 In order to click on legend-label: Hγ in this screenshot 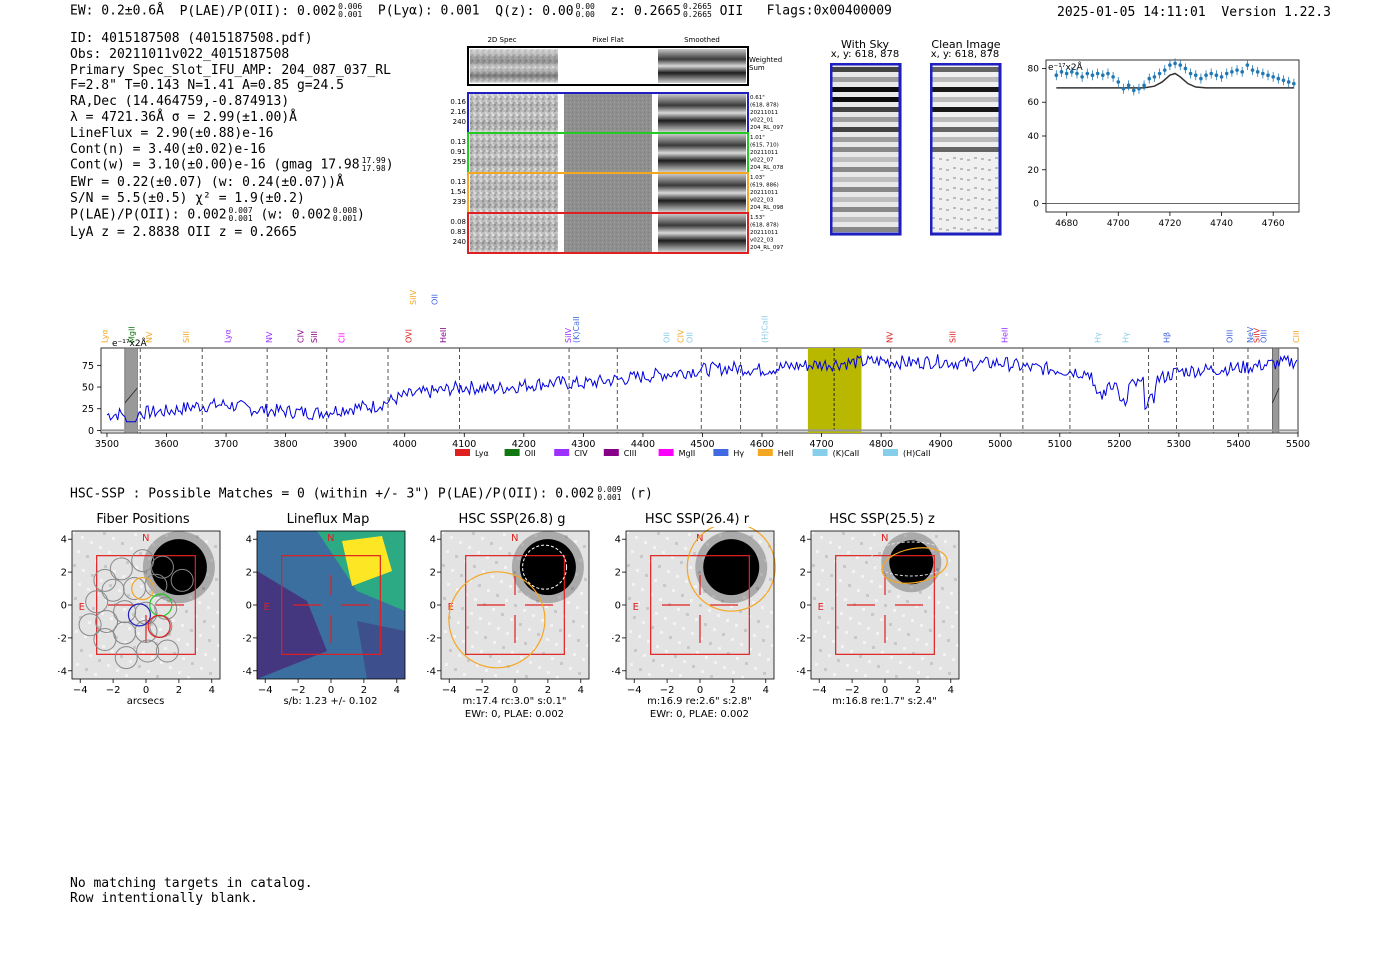, I will do `click(738, 453)`.